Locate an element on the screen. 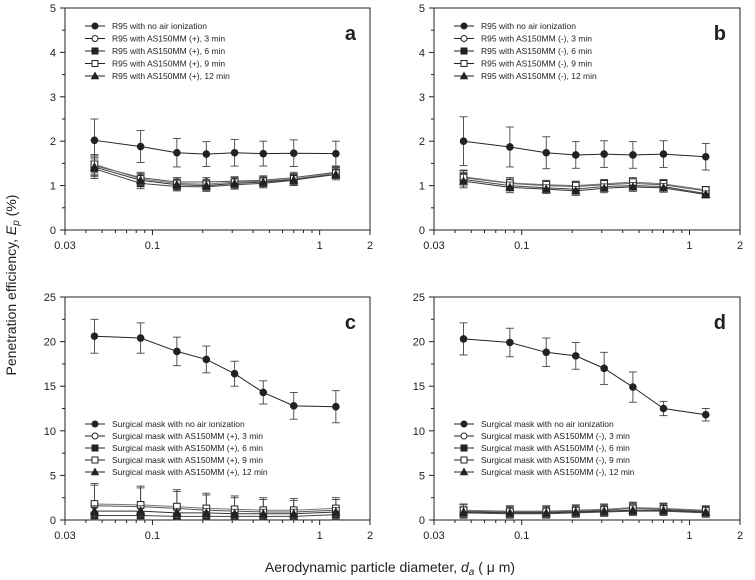 This screenshot has width=755, height=580. panel-letter: b is located at coordinates (720, 34).